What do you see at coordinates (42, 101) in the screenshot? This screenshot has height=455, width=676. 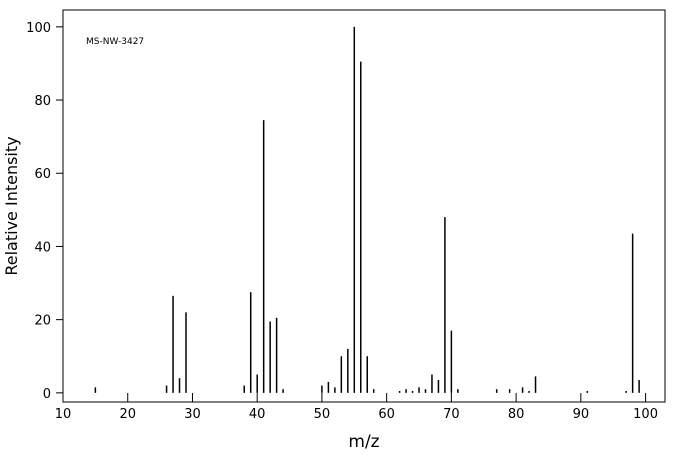 I see `y-tick-label: 80` at bounding box center [42, 101].